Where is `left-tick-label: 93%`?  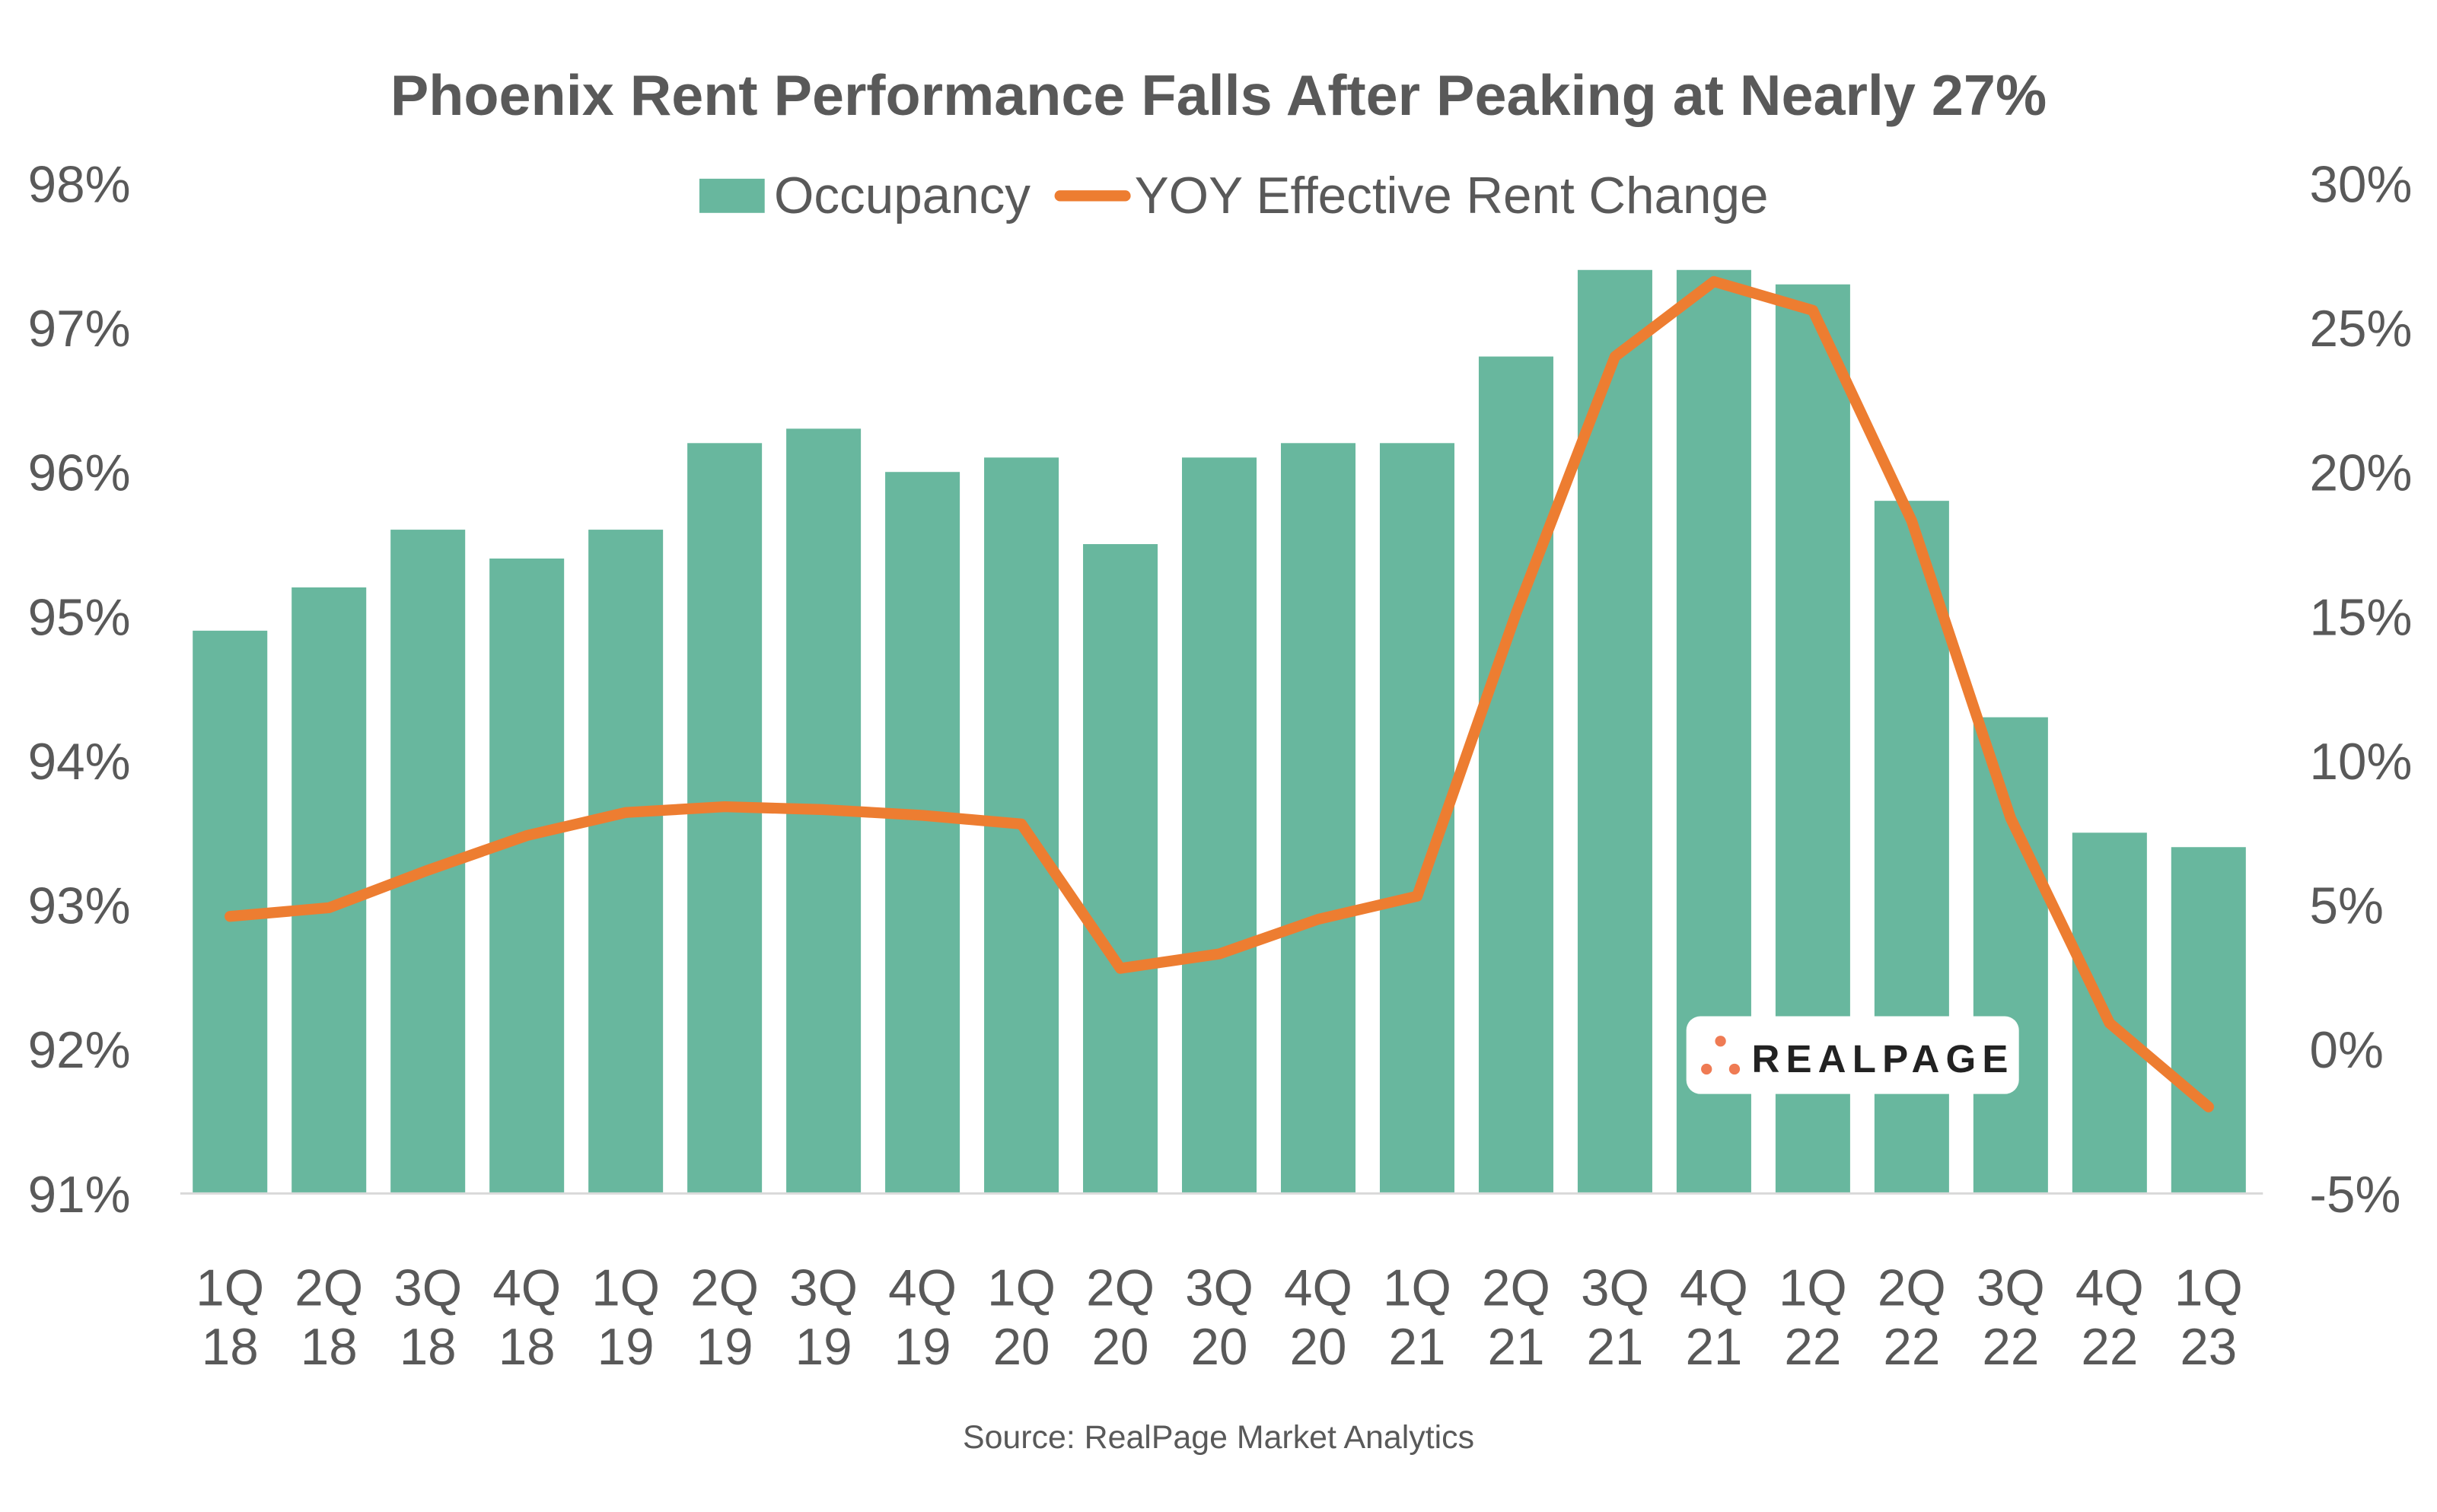
left-tick-label: 93% is located at coordinates (79, 906).